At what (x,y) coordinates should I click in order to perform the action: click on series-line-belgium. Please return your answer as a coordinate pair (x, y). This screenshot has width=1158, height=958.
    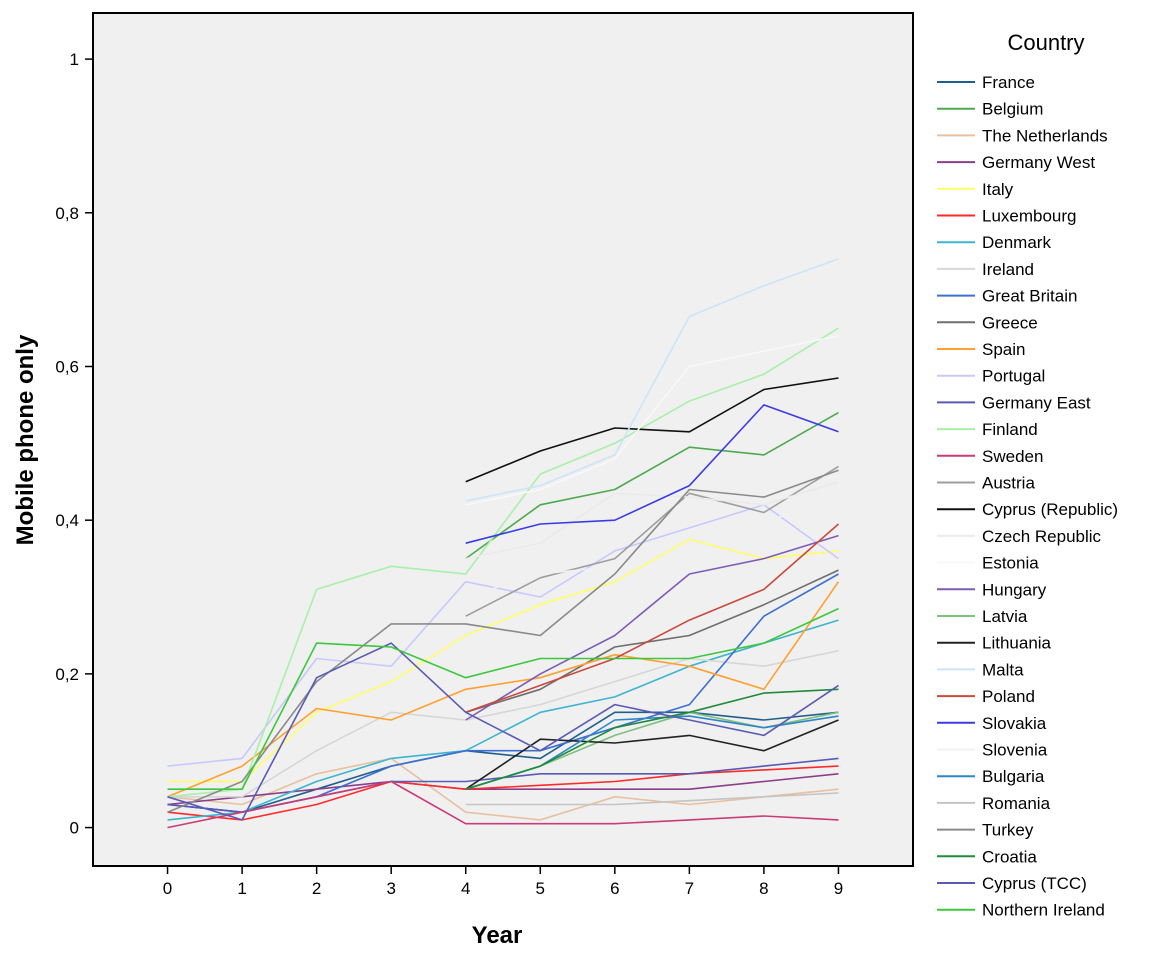
    Looking at the image, I should click on (652, 485).